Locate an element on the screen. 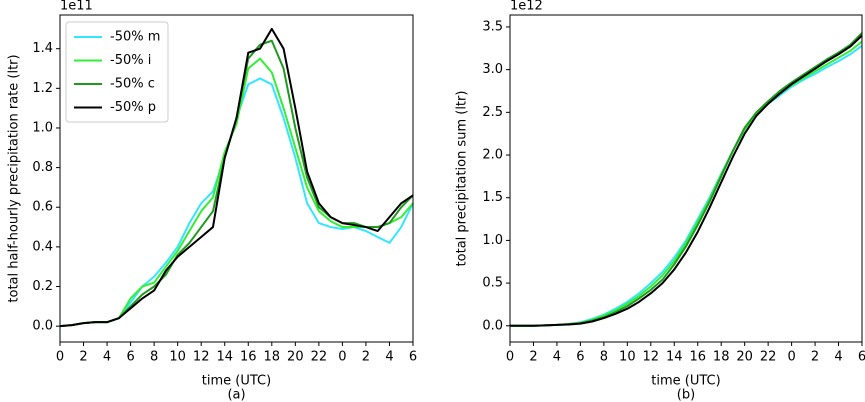  y-tick-label: 3.0 is located at coordinates (492, 69).